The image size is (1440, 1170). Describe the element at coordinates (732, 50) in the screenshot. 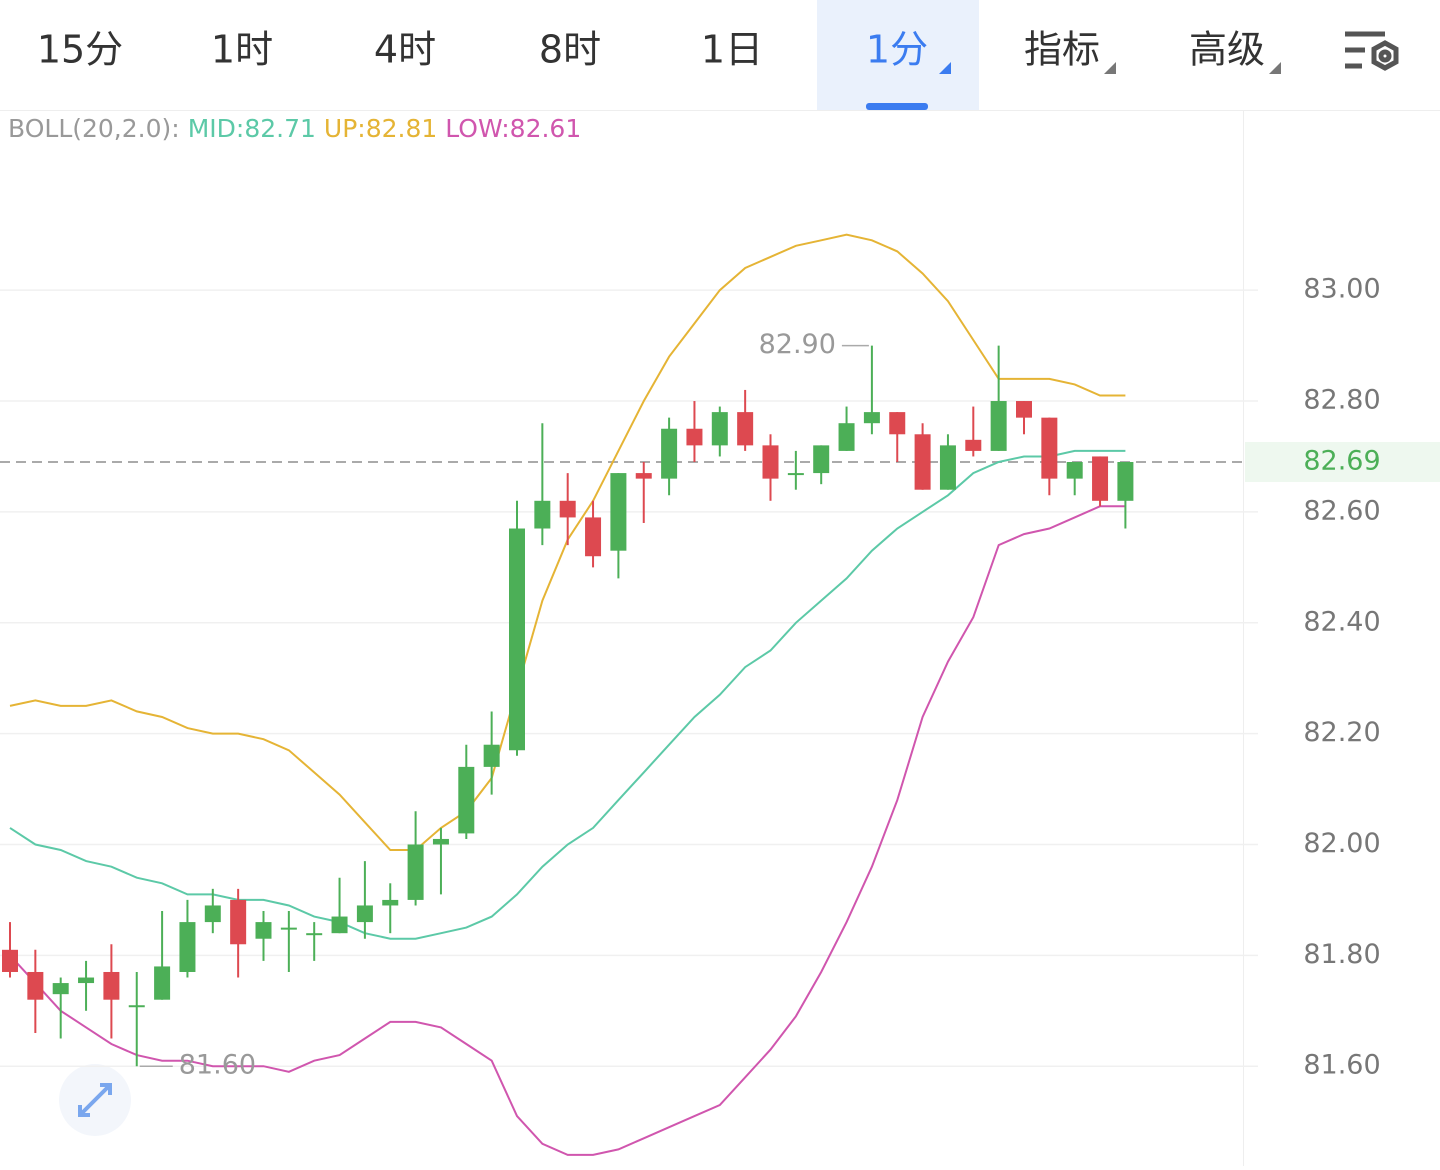

I see `tab-label: 1日` at that location.